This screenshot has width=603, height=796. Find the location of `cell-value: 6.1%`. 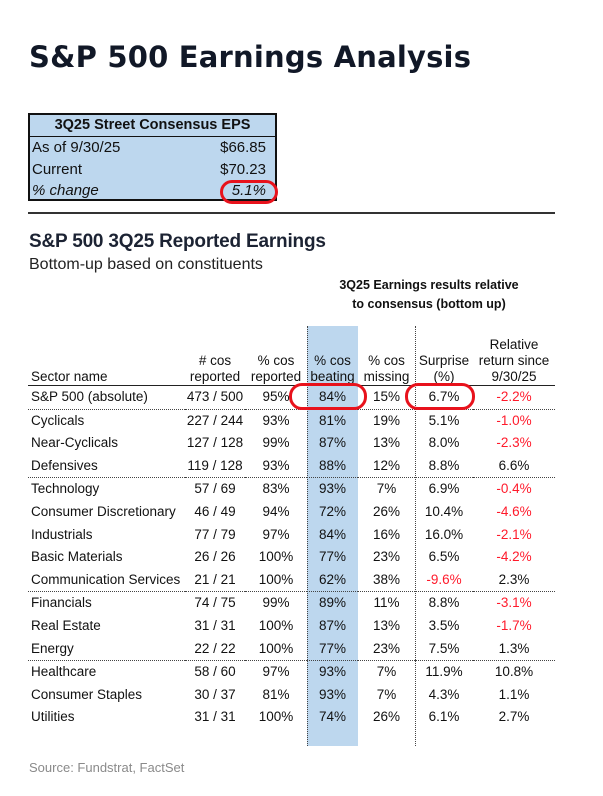

cell-value: 6.1% is located at coordinates (444, 717).